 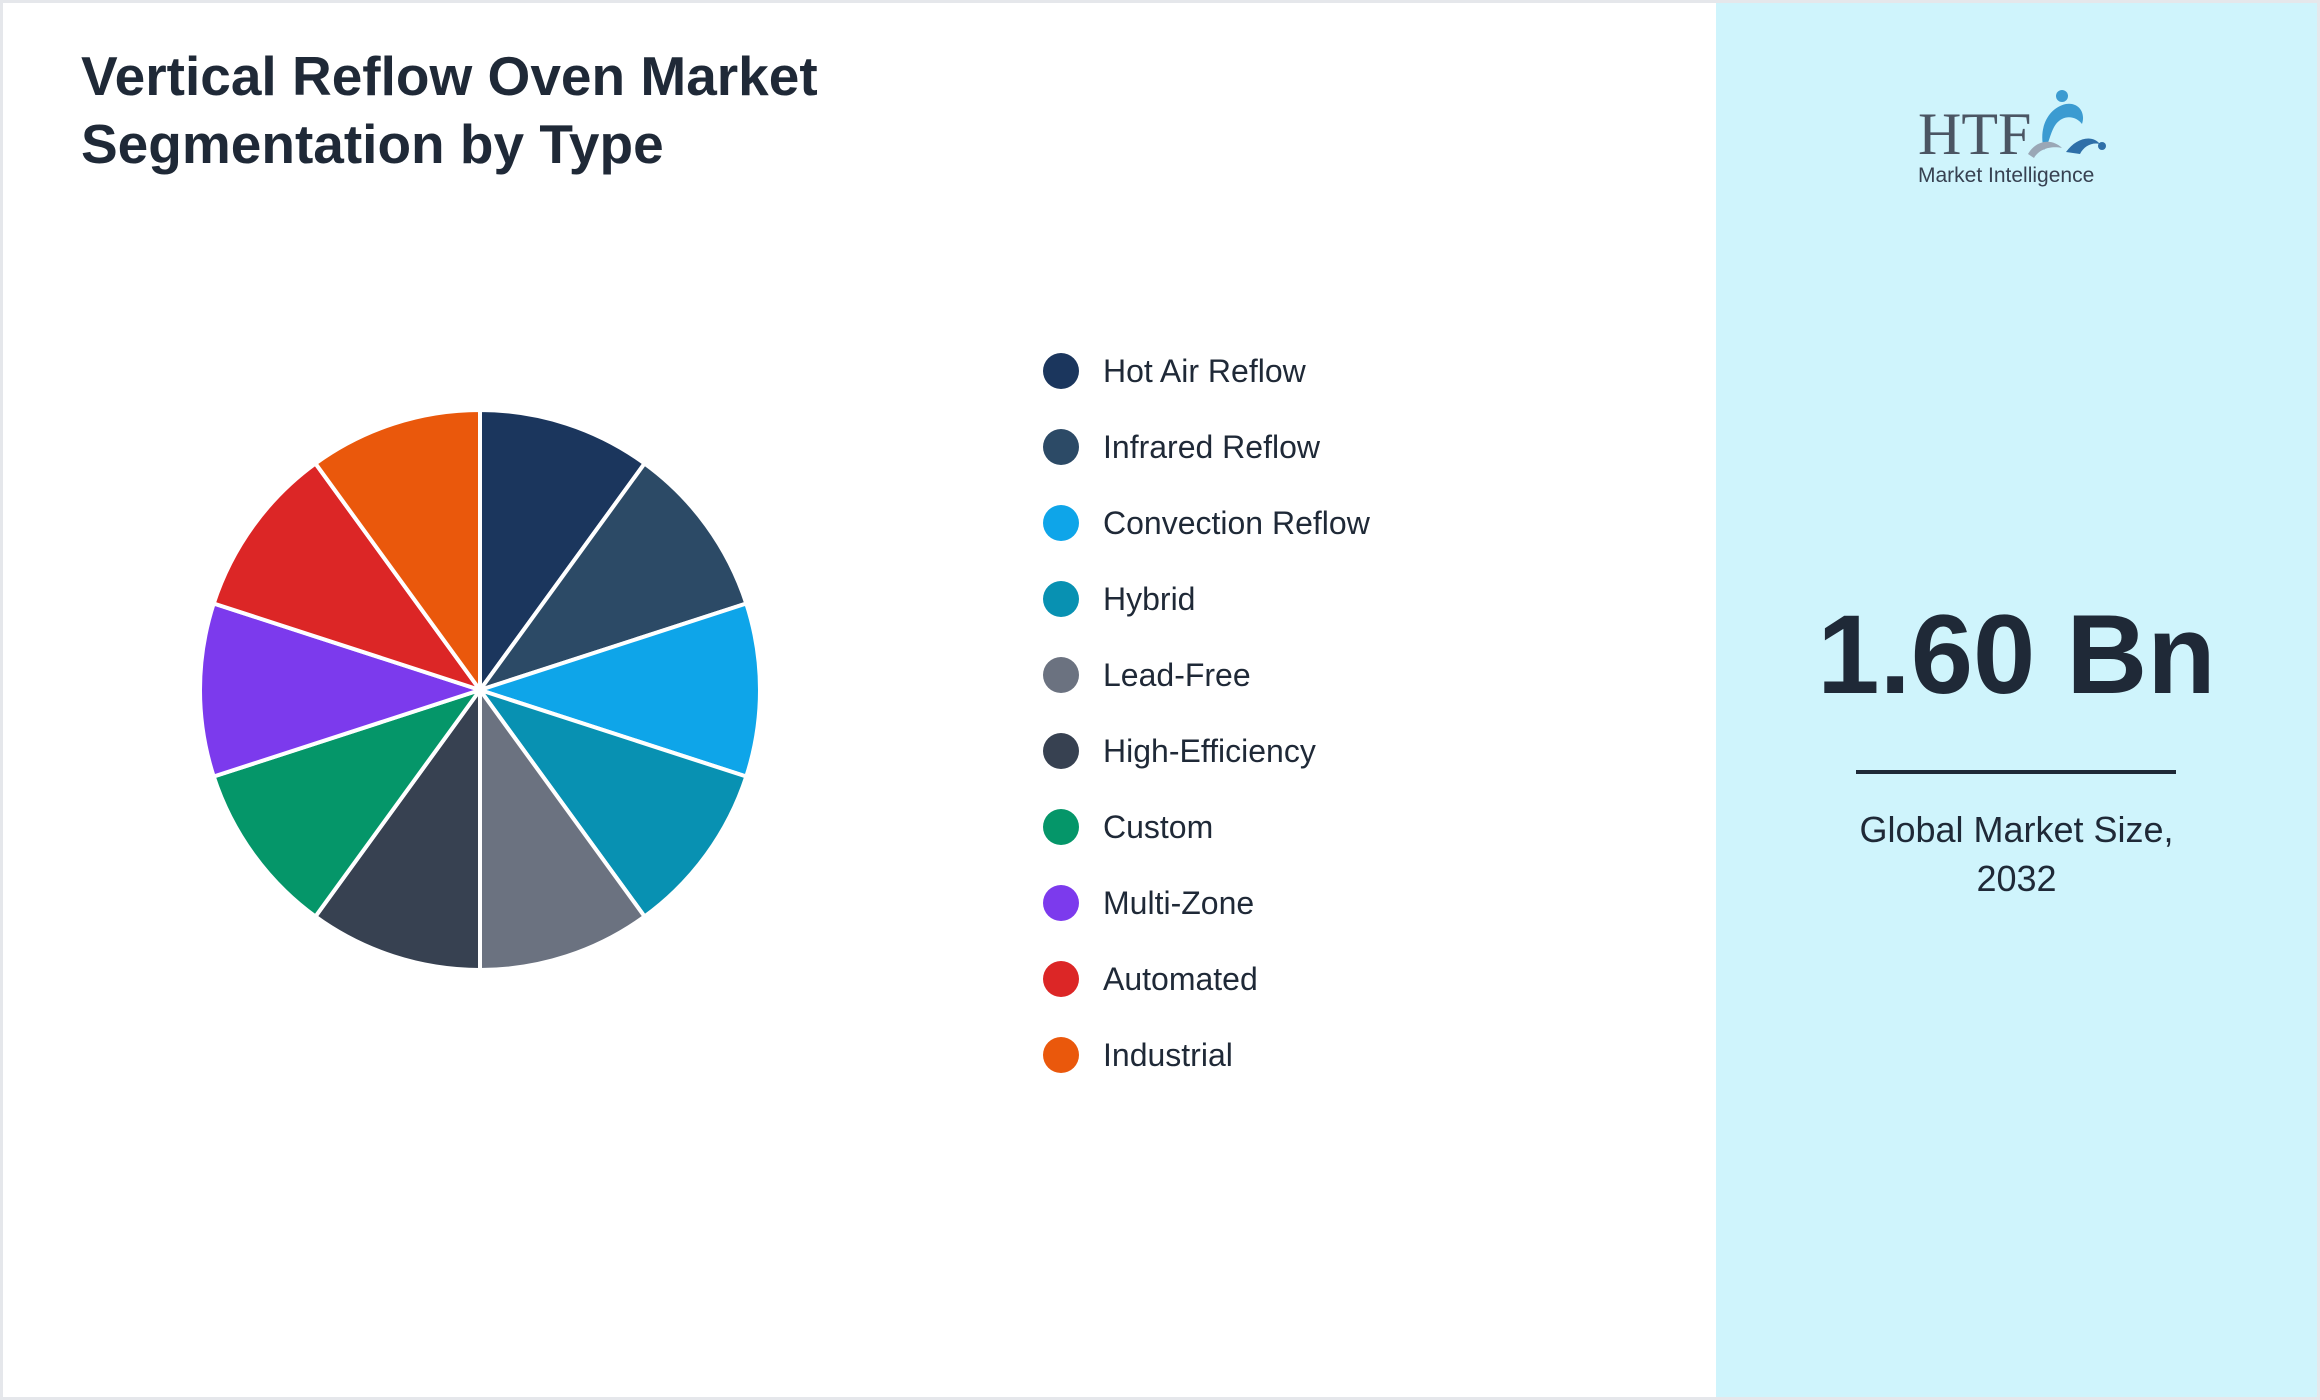 I want to click on stat-divider, so click(x=2016, y=772).